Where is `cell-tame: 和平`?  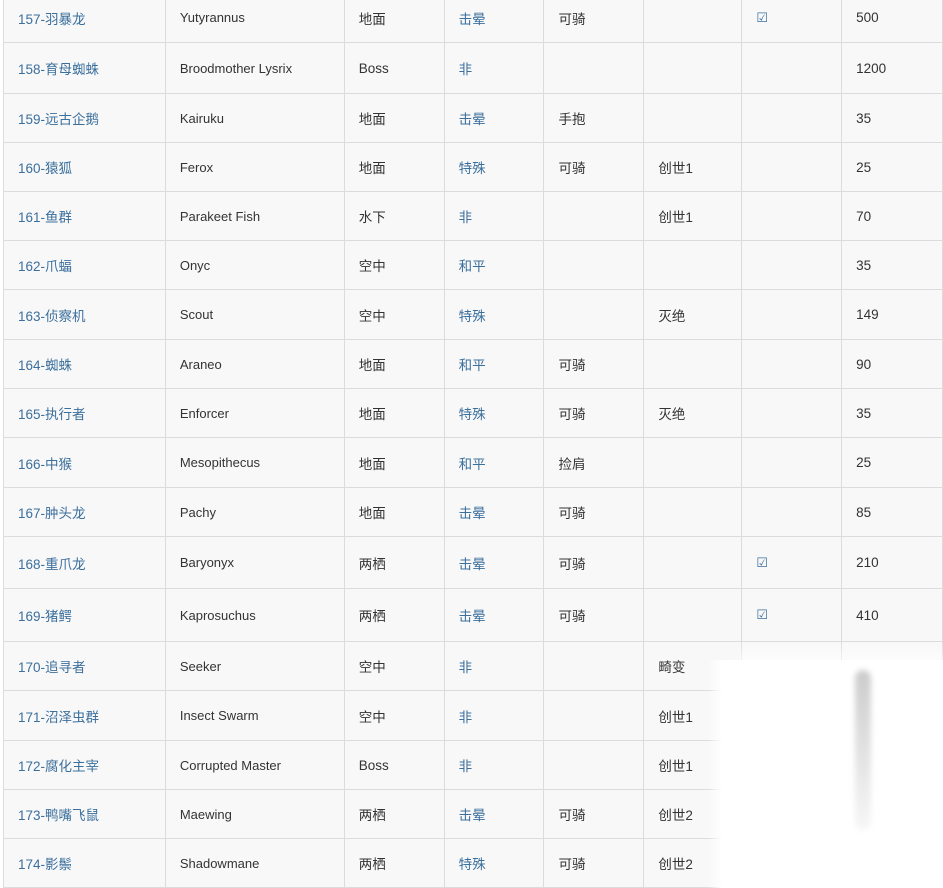 cell-tame: 和平 is located at coordinates (494, 265).